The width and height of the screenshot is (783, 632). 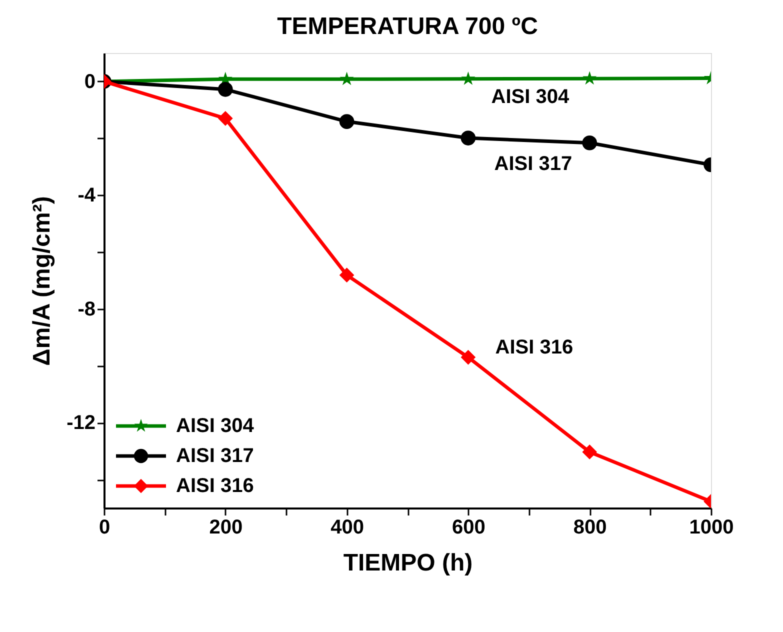 What do you see at coordinates (87, 195) in the screenshot?
I see `y-tick-label: -4` at bounding box center [87, 195].